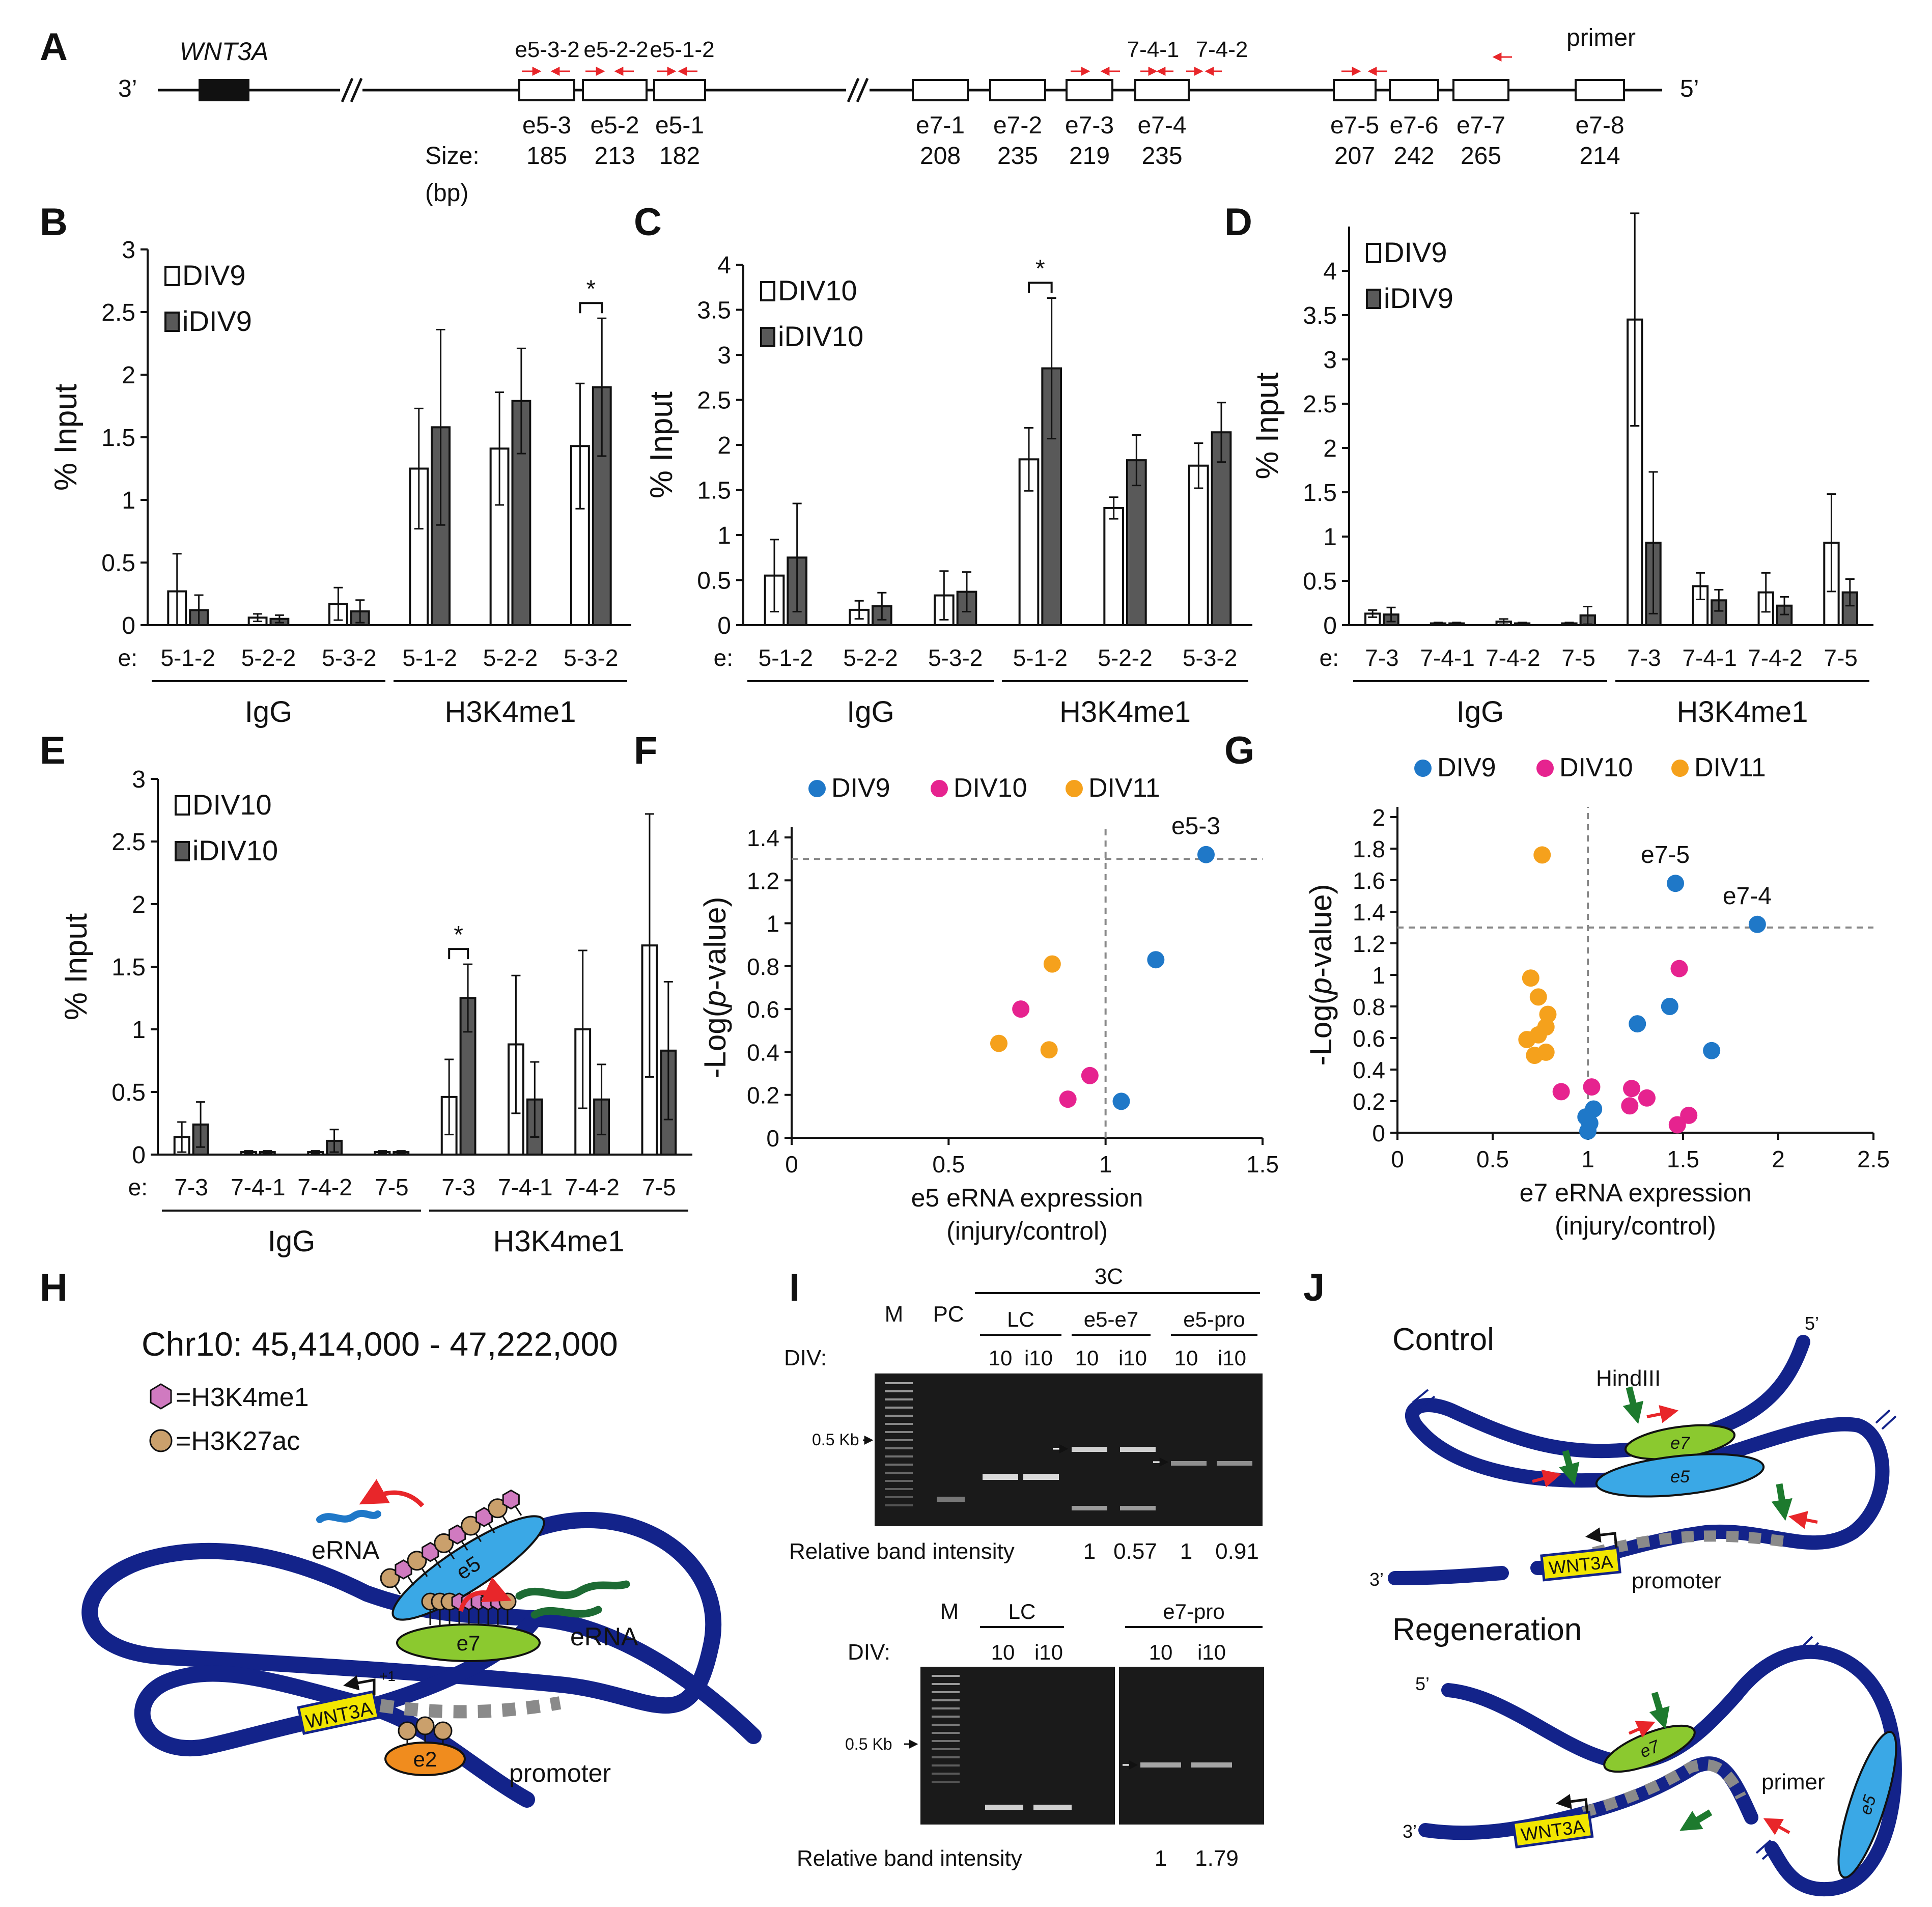 The height and width of the screenshot is (1907, 1932). I want to click on x-tick-label: 5-1-2, so click(429, 657).